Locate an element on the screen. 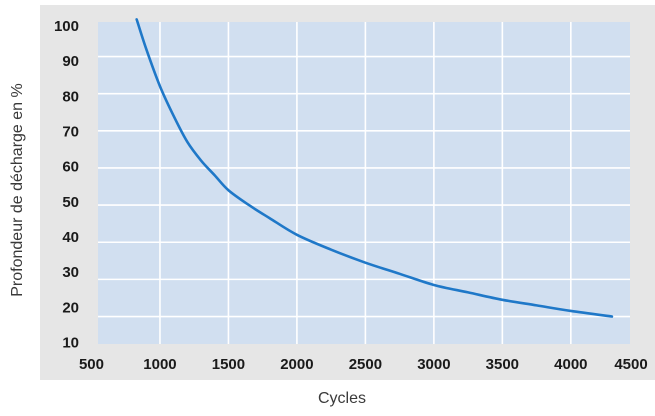 This screenshot has height=416, width=655. x-tick-labels: 500 1000 1500 2000 2500 3000 3500 4000 4500 is located at coordinates (363, 364).